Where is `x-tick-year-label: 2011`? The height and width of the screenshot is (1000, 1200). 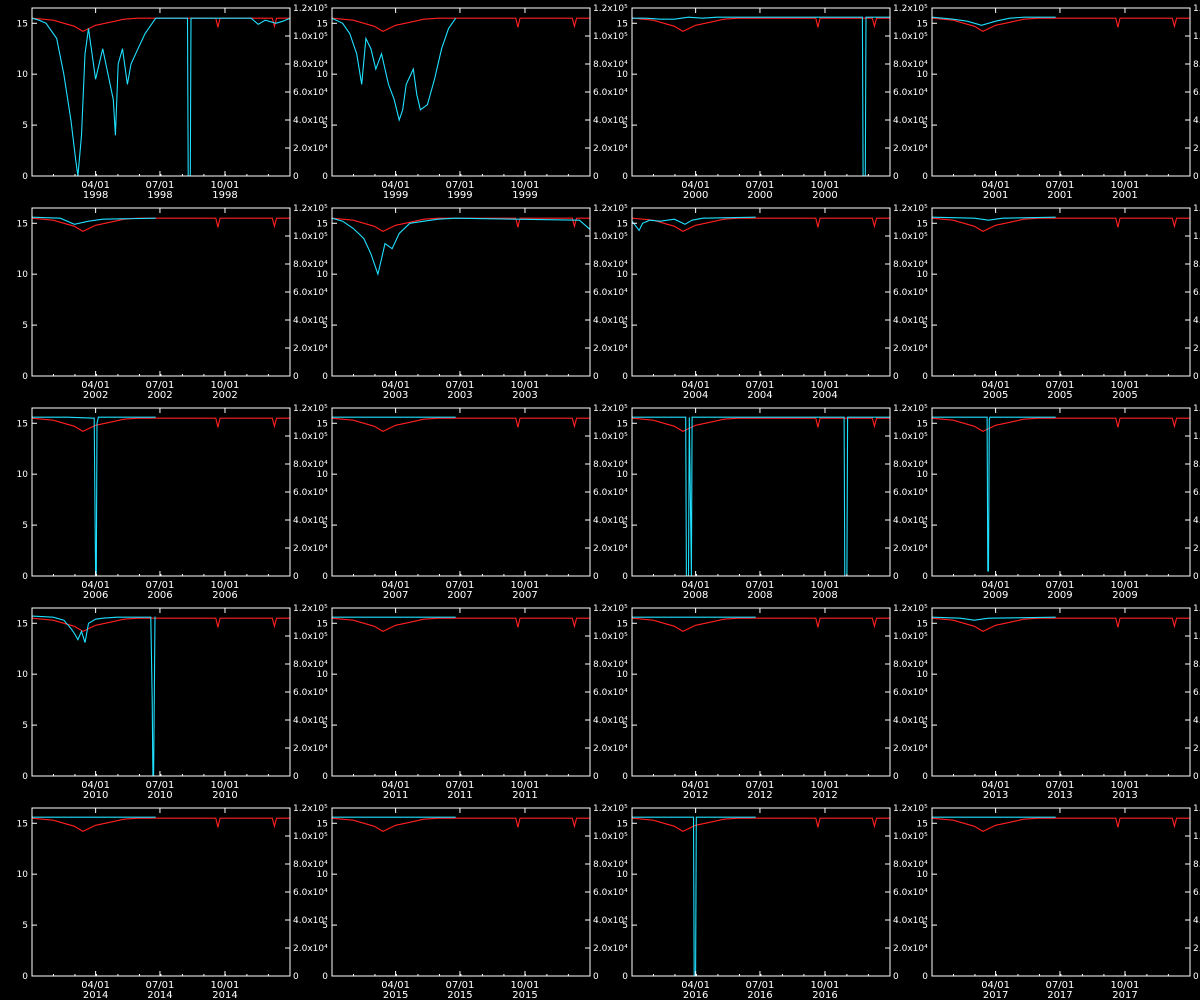 x-tick-year-label: 2011 is located at coordinates (524, 795).